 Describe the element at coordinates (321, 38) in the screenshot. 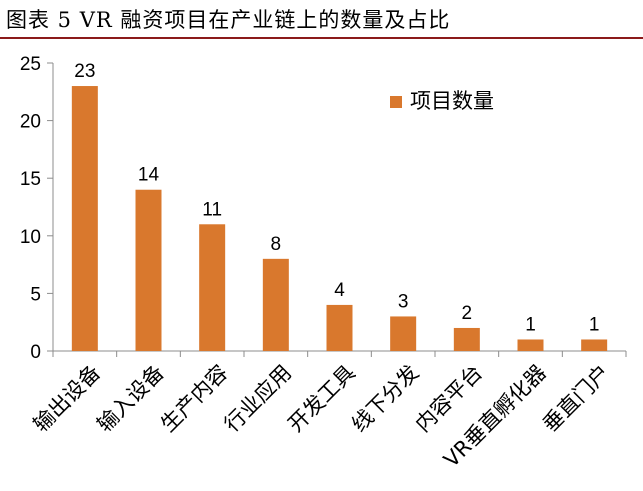

I see `title-rule` at that location.